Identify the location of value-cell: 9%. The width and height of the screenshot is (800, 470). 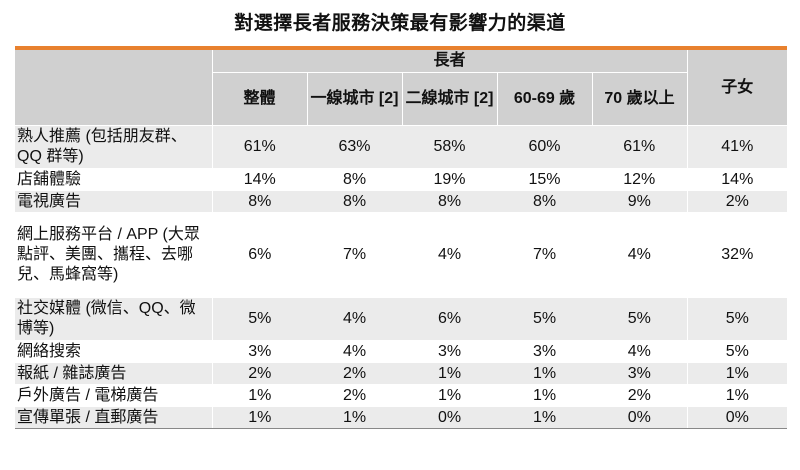
(640, 201).